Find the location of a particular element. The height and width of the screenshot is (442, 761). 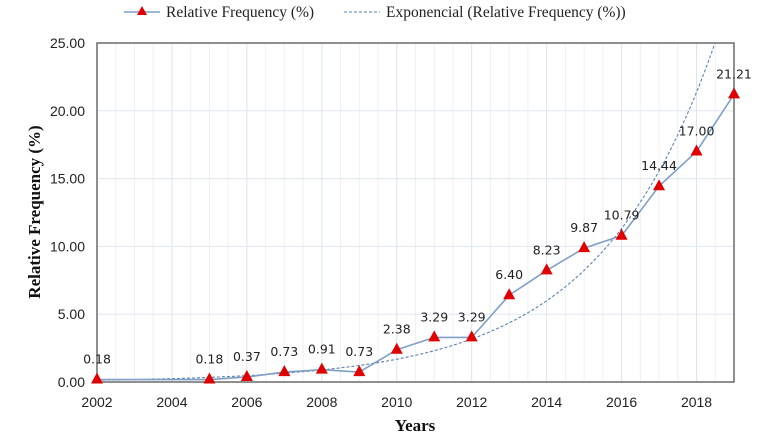

x-axis-ticks: 2002 2004 2006 2008 2010 2012 2014 2016 2018 is located at coordinates (396, 402).